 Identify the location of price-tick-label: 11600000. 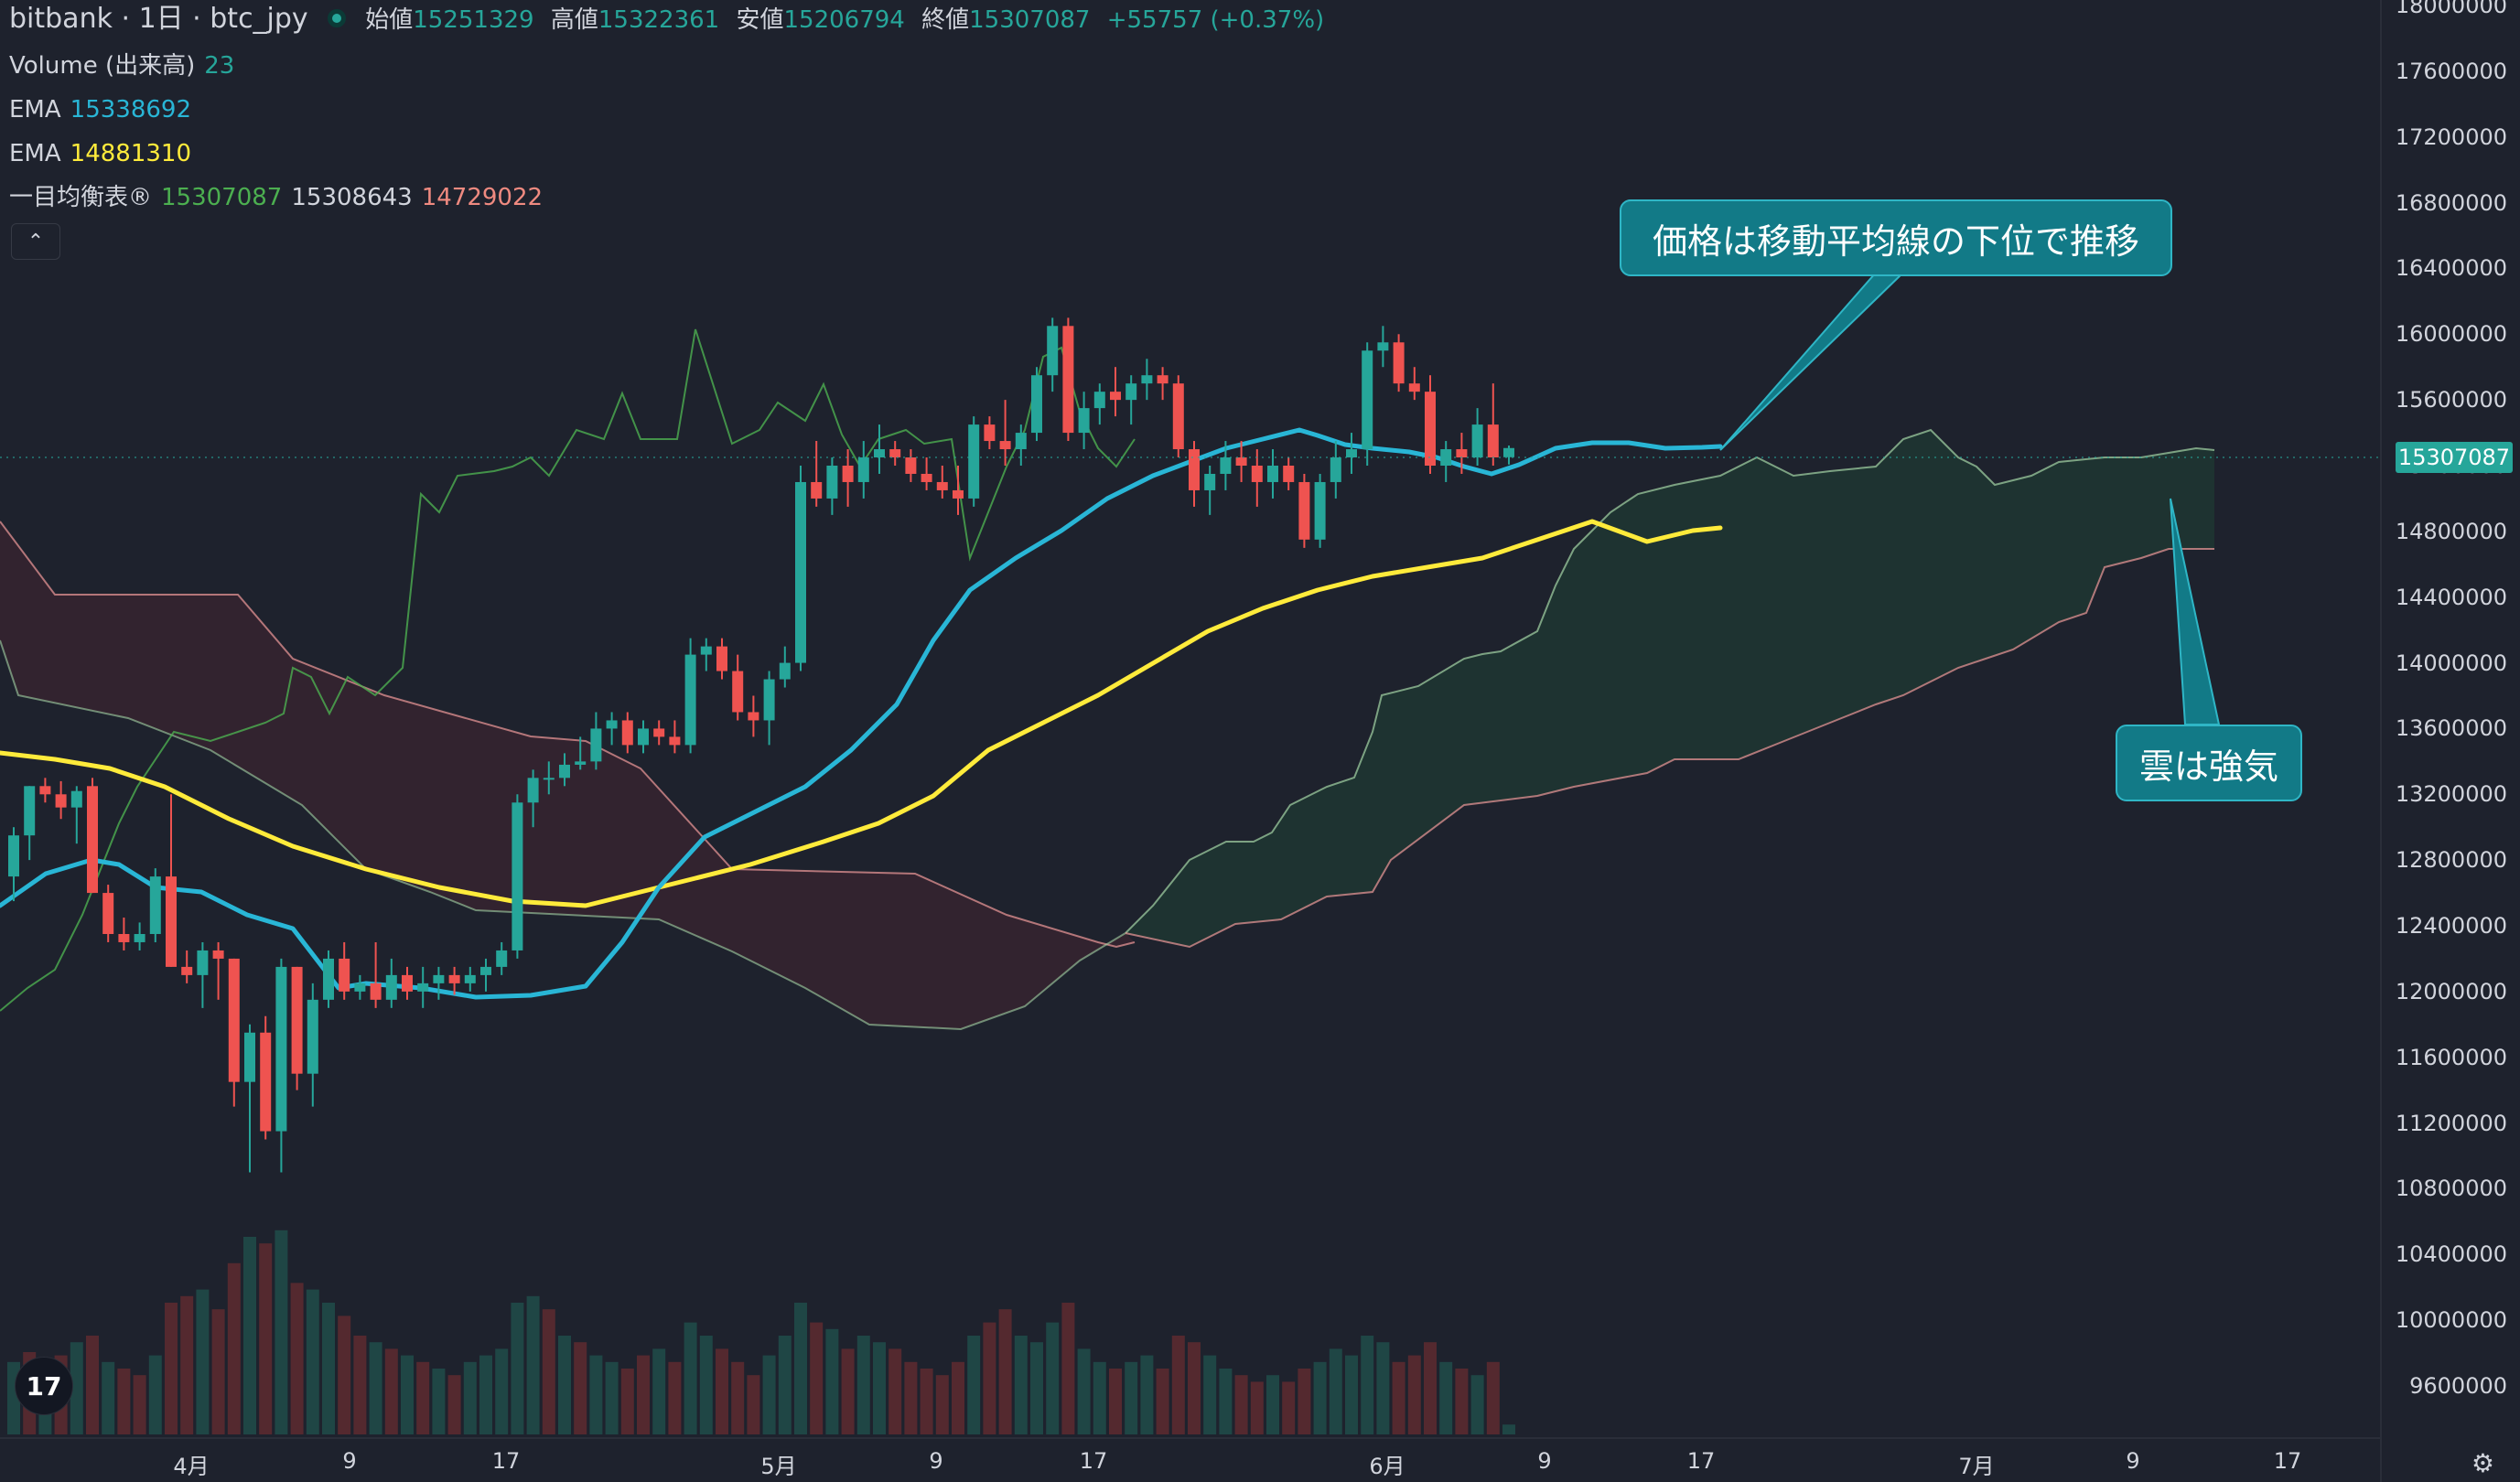
(2451, 1057).